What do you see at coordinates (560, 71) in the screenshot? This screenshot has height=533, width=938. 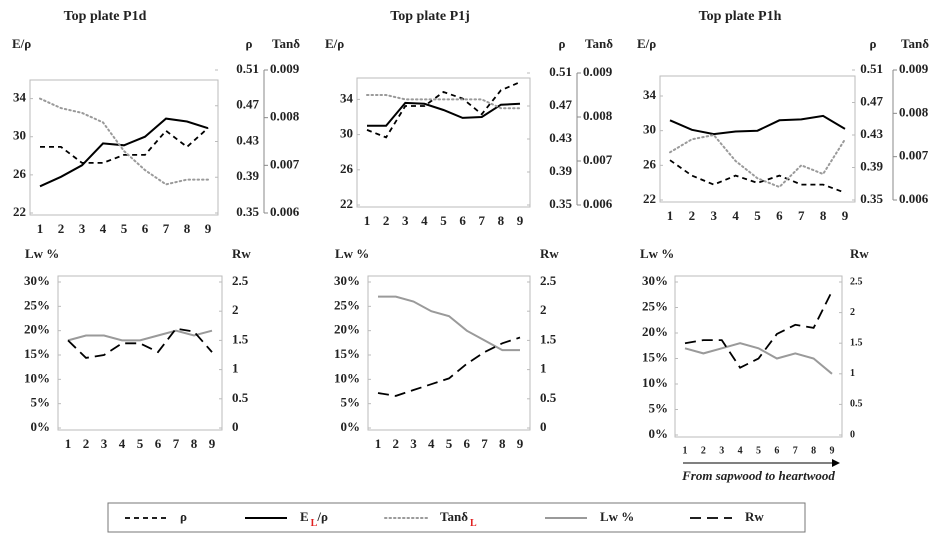 I see `y2-tick-label: 0.51` at bounding box center [560, 71].